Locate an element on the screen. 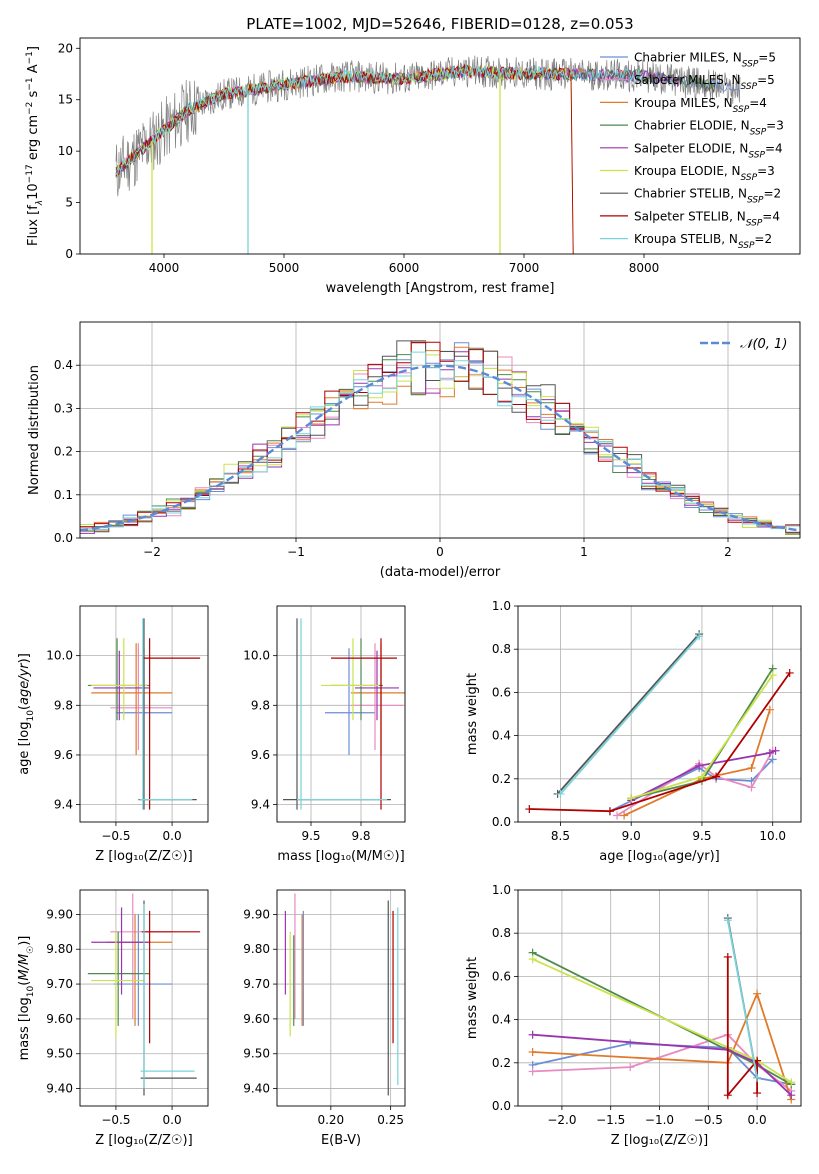 The image size is (819, 1174). y-axis-label-part: λ is located at coordinates (40, 203).